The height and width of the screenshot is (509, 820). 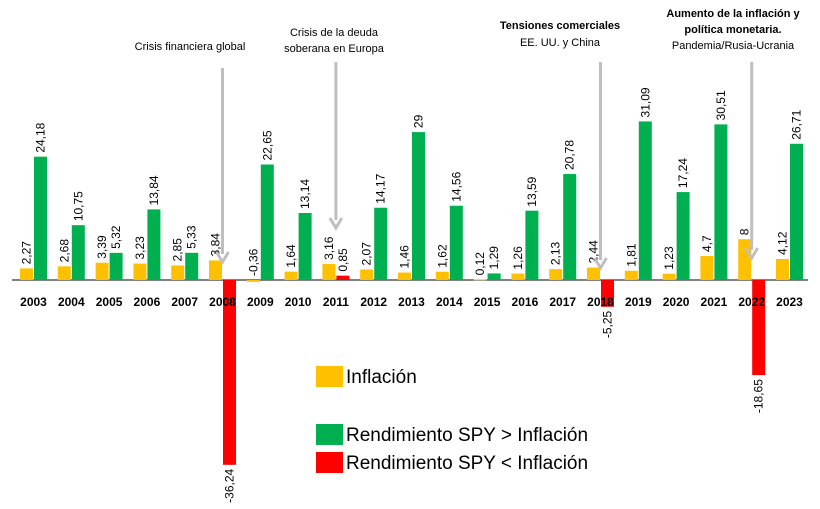 I want to click on inflation-label-2017: 2,13, so click(x=556, y=253).